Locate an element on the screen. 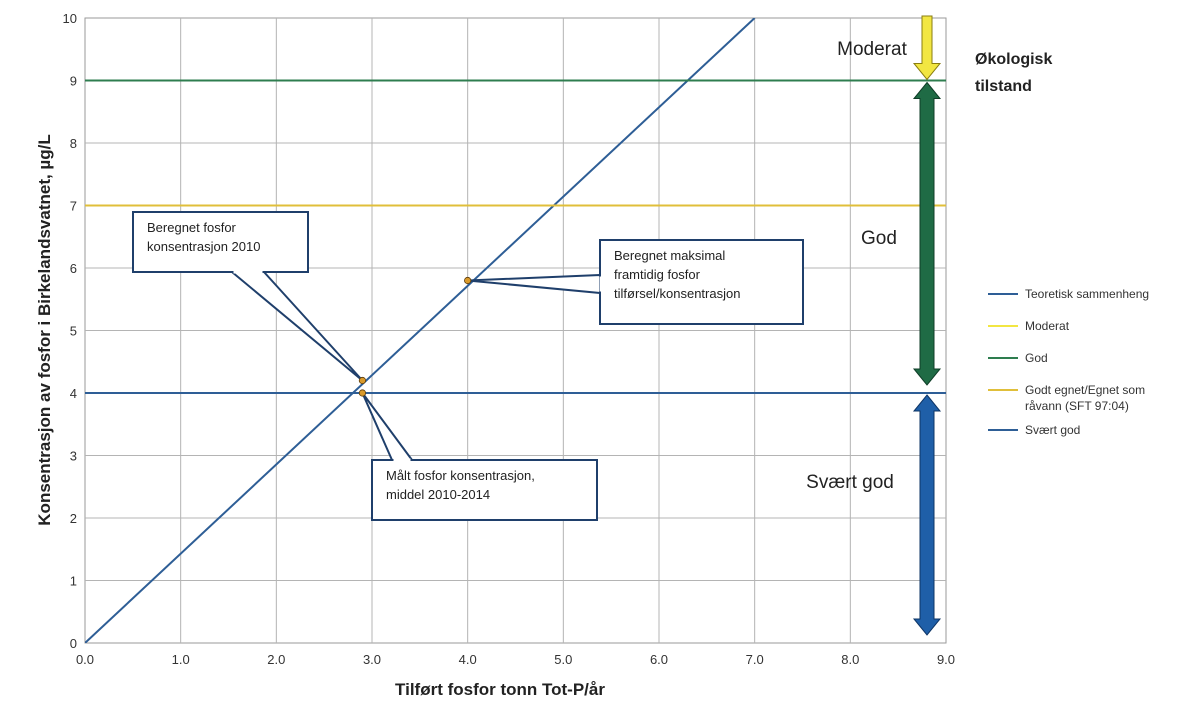  legend-label: God is located at coordinates (1036, 358).